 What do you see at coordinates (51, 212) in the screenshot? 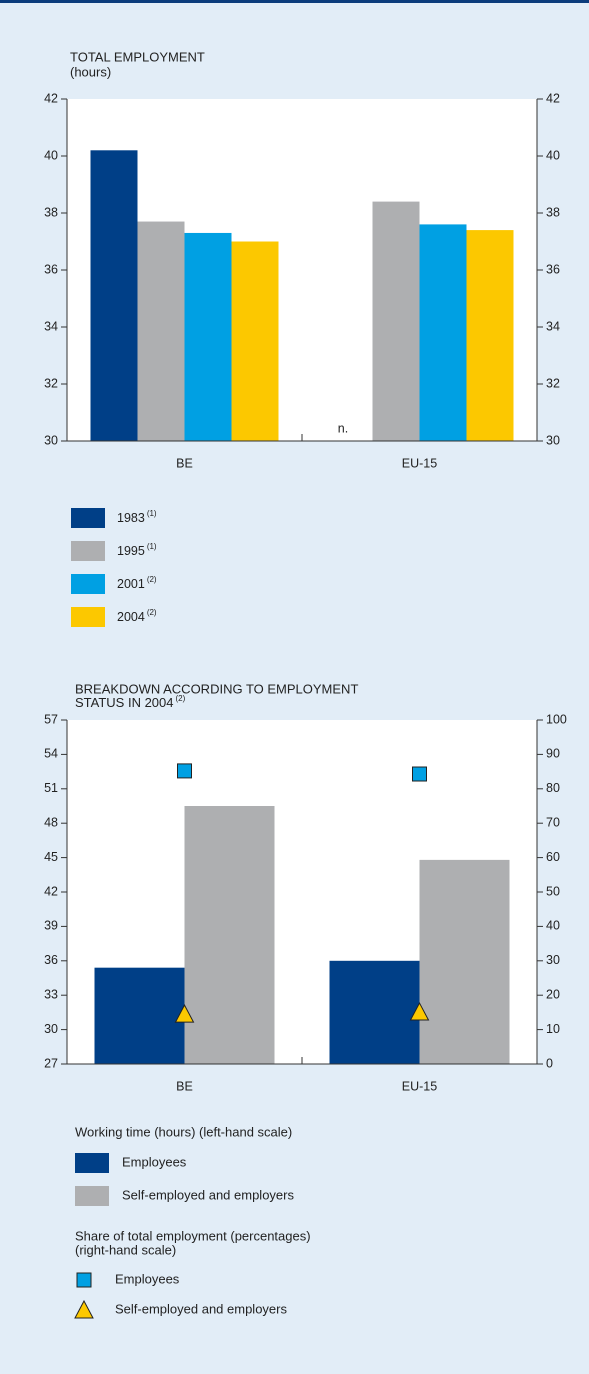
I see `y-tick-label: 38` at bounding box center [51, 212].